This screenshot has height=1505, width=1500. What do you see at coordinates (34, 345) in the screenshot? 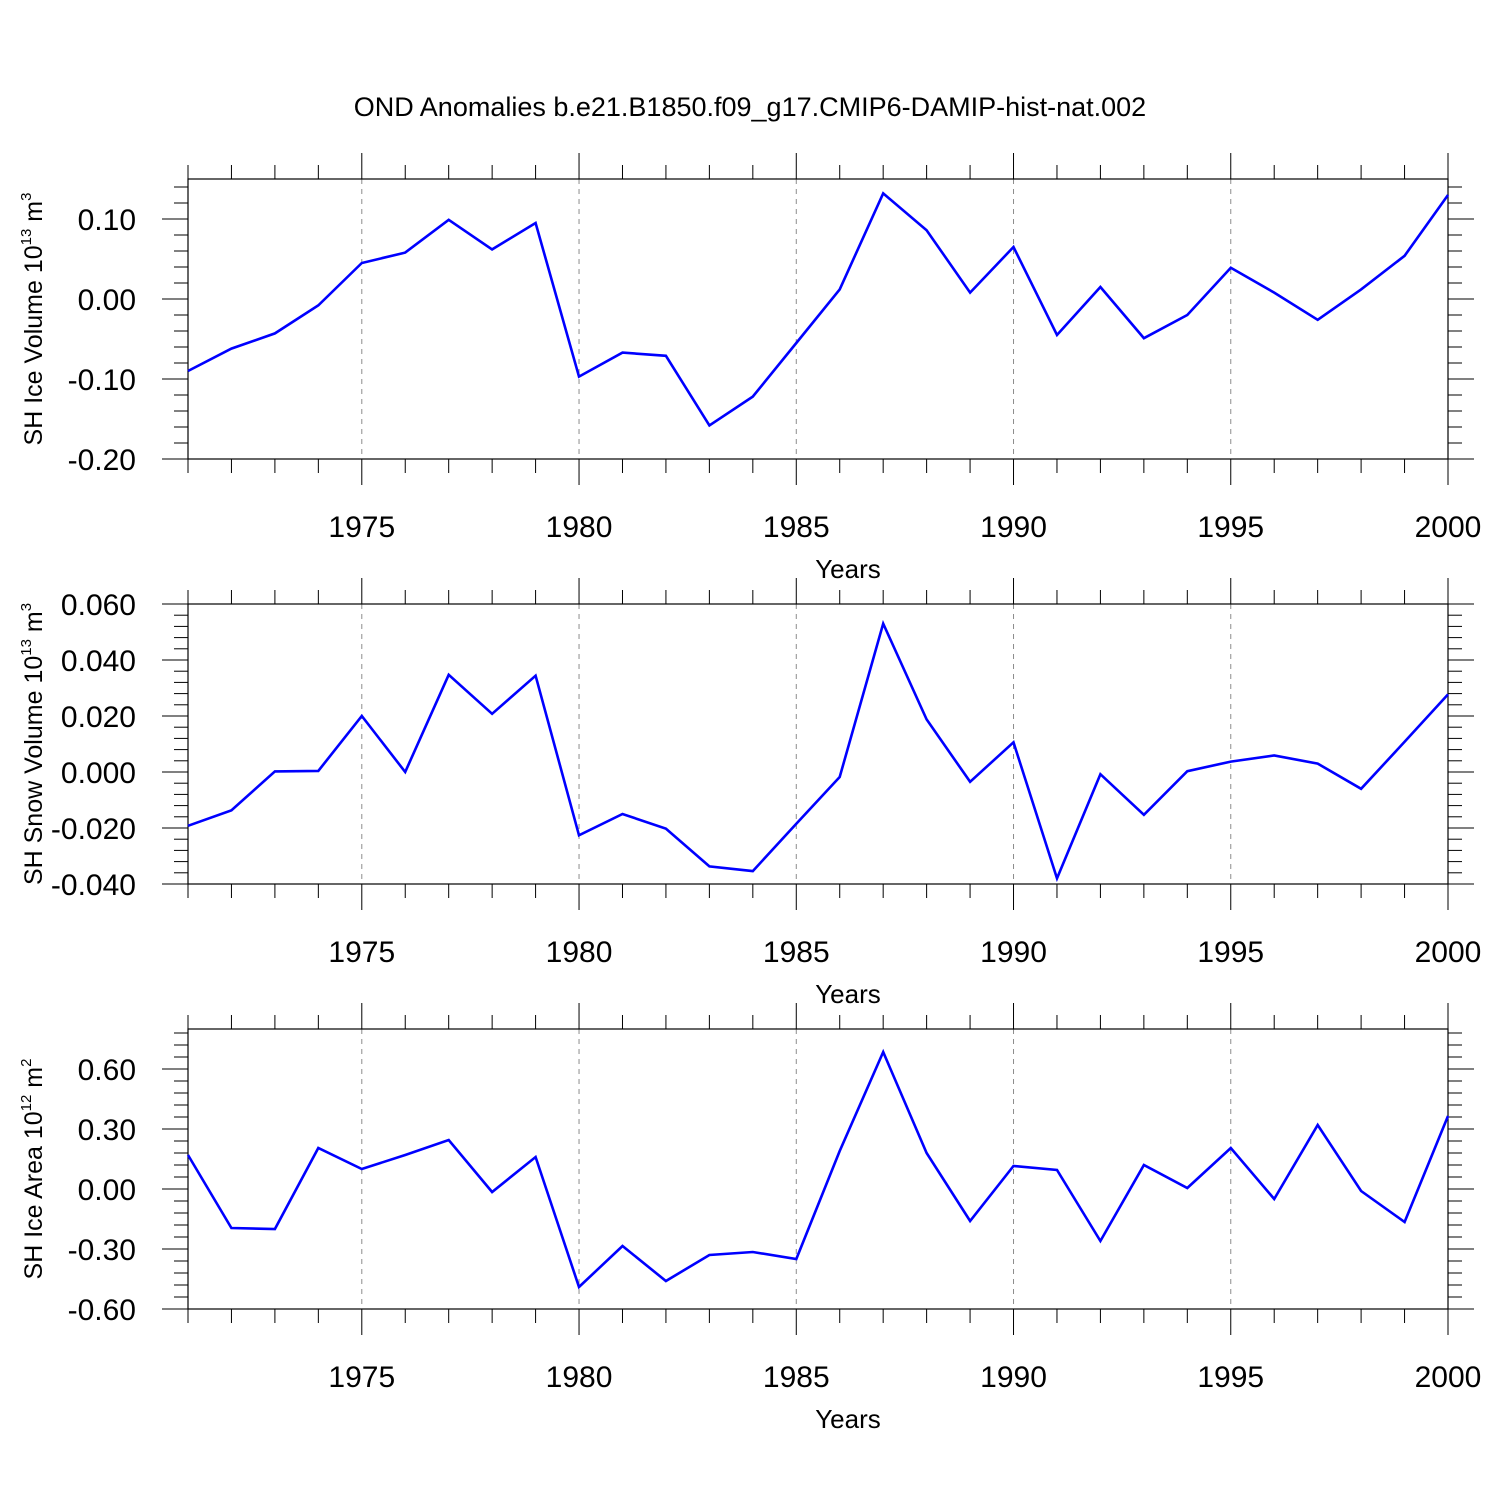
I see `y-axis-label-main: SH Ice Volume 10` at bounding box center [34, 345].